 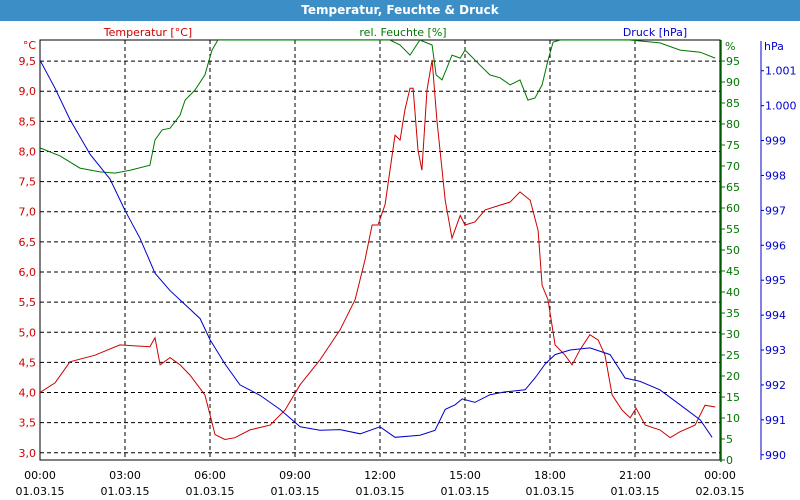 What do you see at coordinates (655, 32) in the screenshot?
I see `pressure-axis-title: Druck [hPa]` at bounding box center [655, 32].